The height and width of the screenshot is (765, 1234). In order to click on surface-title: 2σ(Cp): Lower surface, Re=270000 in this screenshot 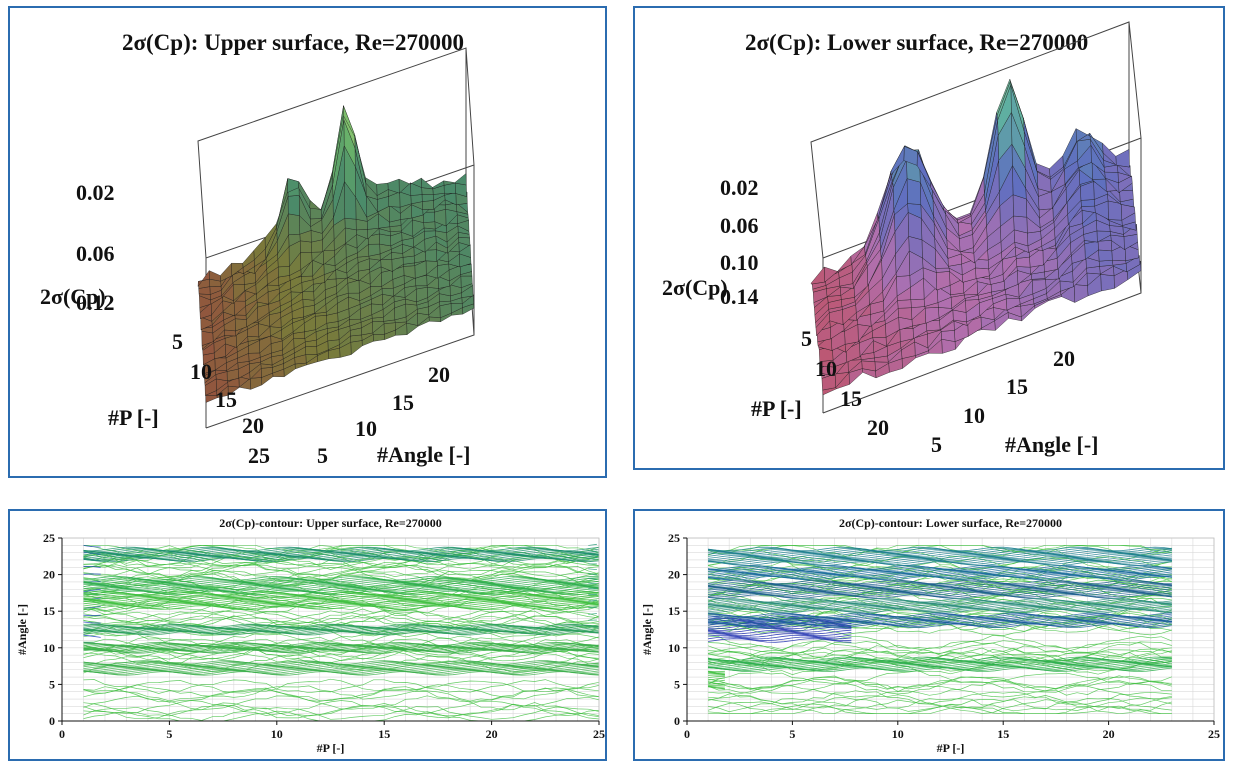, I will do `click(916, 42)`.